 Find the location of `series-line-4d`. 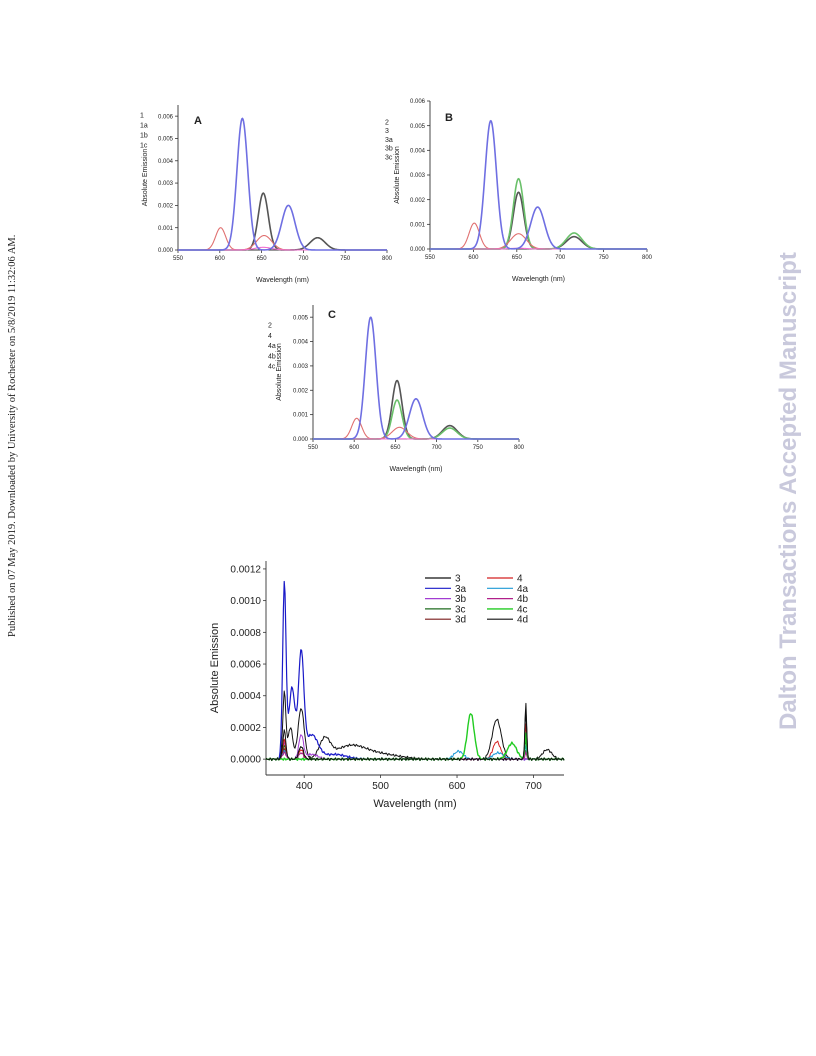

series-line-4d is located at coordinates (415, 735).